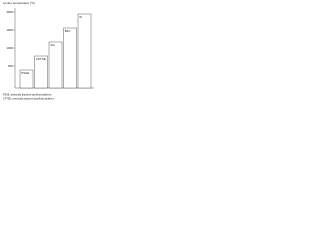 Image resolution: width=320 pixels, height=240 pixels. What do you see at coordinates (9, 12) in the screenshot?
I see `tick-label: 2000` at bounding box center [9, 12].